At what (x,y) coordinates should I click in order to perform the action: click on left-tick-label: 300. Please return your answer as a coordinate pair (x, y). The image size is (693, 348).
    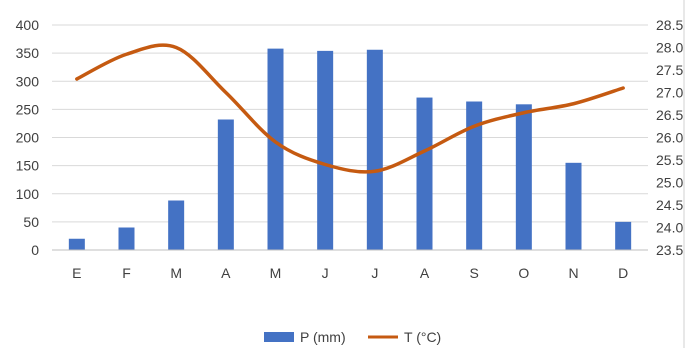
    Looking at the image, I should click on (28, 81).